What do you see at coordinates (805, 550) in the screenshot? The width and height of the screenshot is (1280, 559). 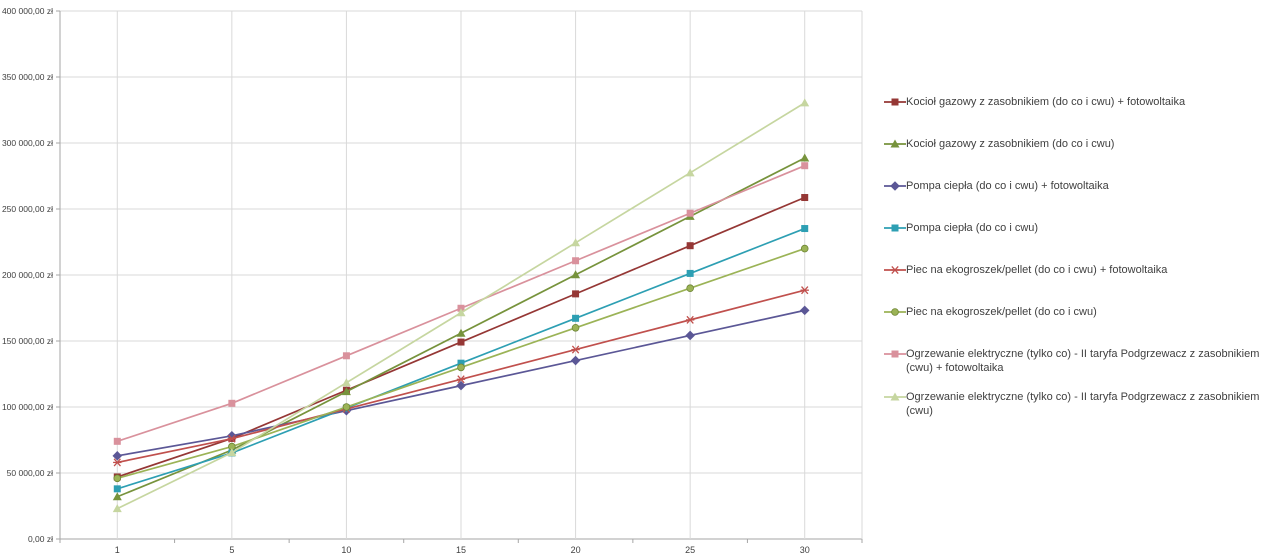 I see `x-axis-tick-label: 30` at bounding box center [805, 550].